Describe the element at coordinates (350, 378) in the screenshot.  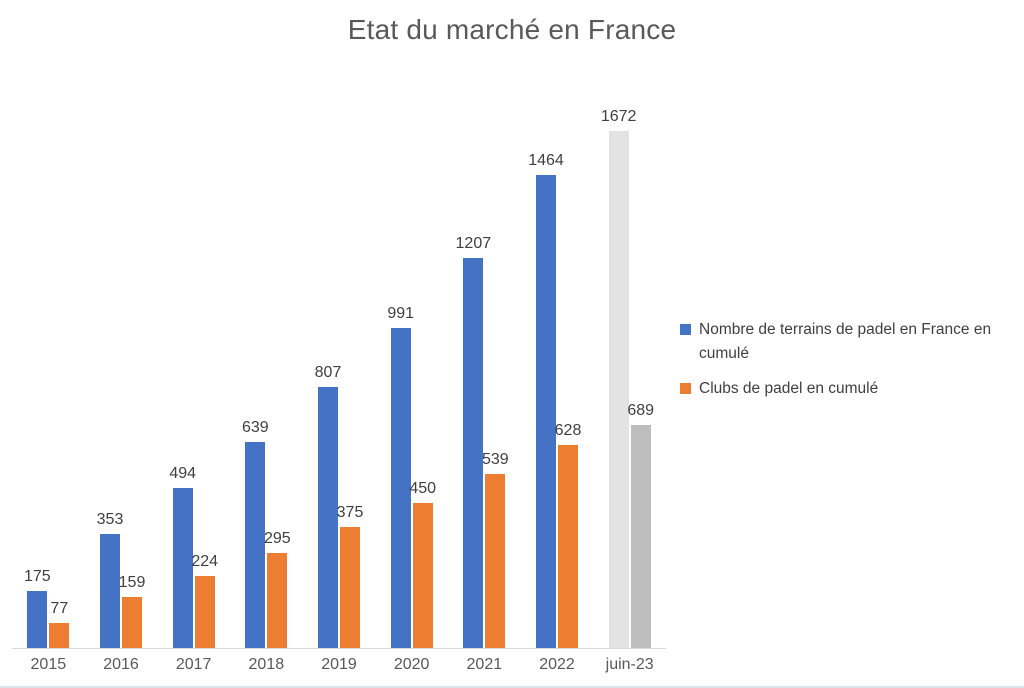
I see `bar-column-clubs-2019: 375` at that location.